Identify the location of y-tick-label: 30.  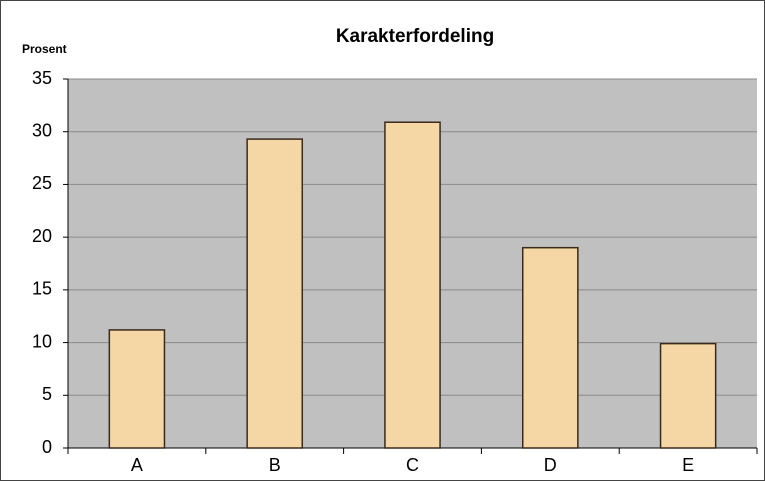
(42, 130).